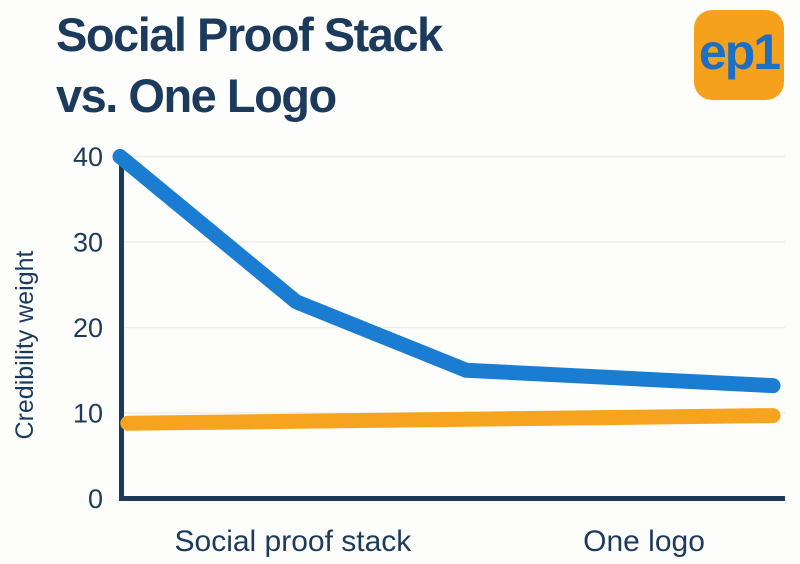  I want to click on series-line-one-logo, so click(450, 419).